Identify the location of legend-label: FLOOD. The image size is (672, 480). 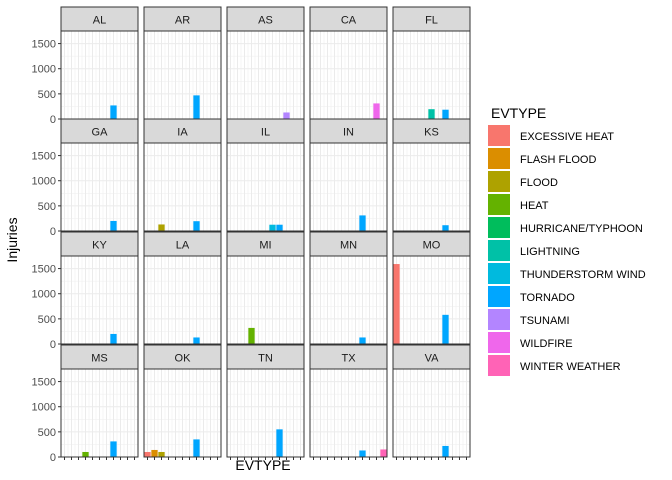
(539, 183).